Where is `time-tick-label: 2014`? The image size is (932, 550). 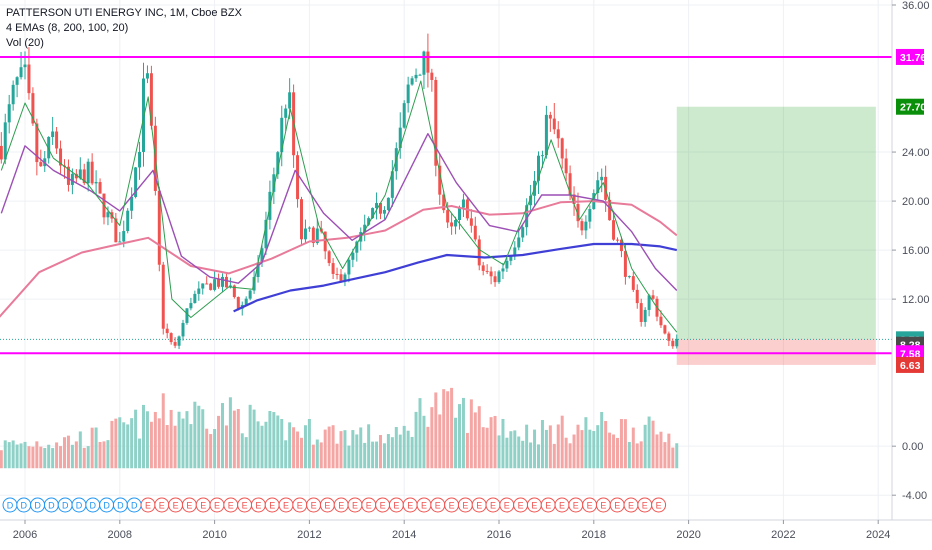 time-tick-label: 2014 is located at coordinates (404, 535).